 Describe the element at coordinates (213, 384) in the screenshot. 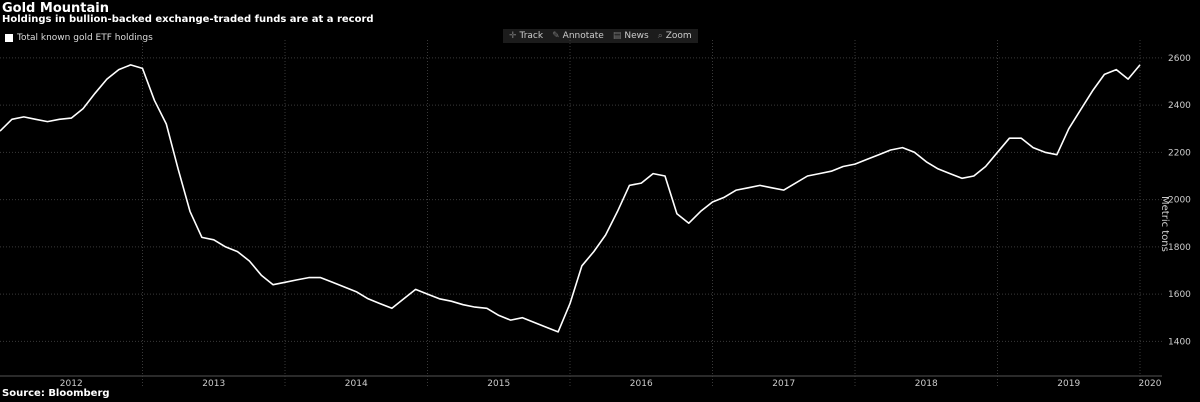

I see `x-tick-label: 2013` at that location.